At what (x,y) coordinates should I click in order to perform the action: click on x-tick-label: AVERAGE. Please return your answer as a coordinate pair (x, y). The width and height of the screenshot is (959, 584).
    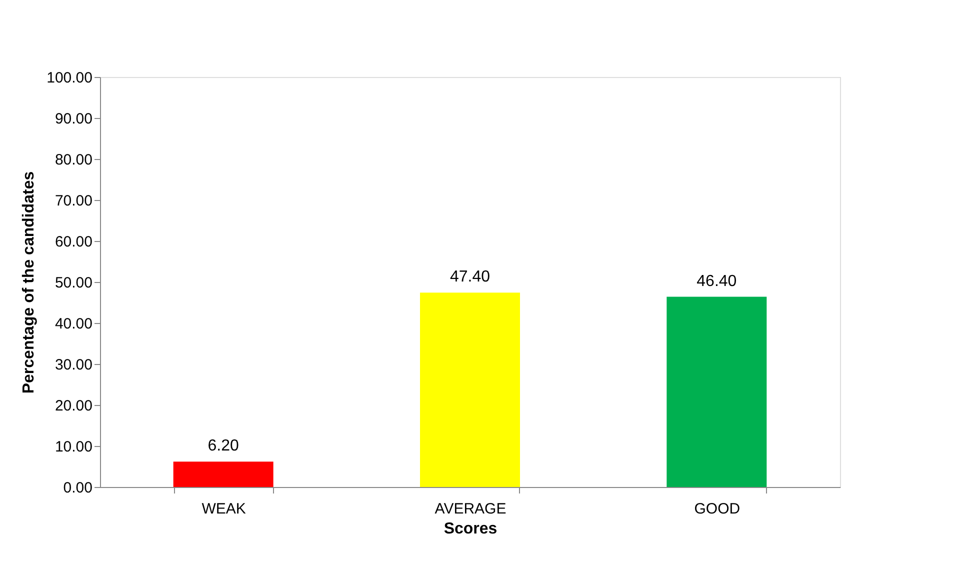
    Looking at the image, I should click on (470, 509).